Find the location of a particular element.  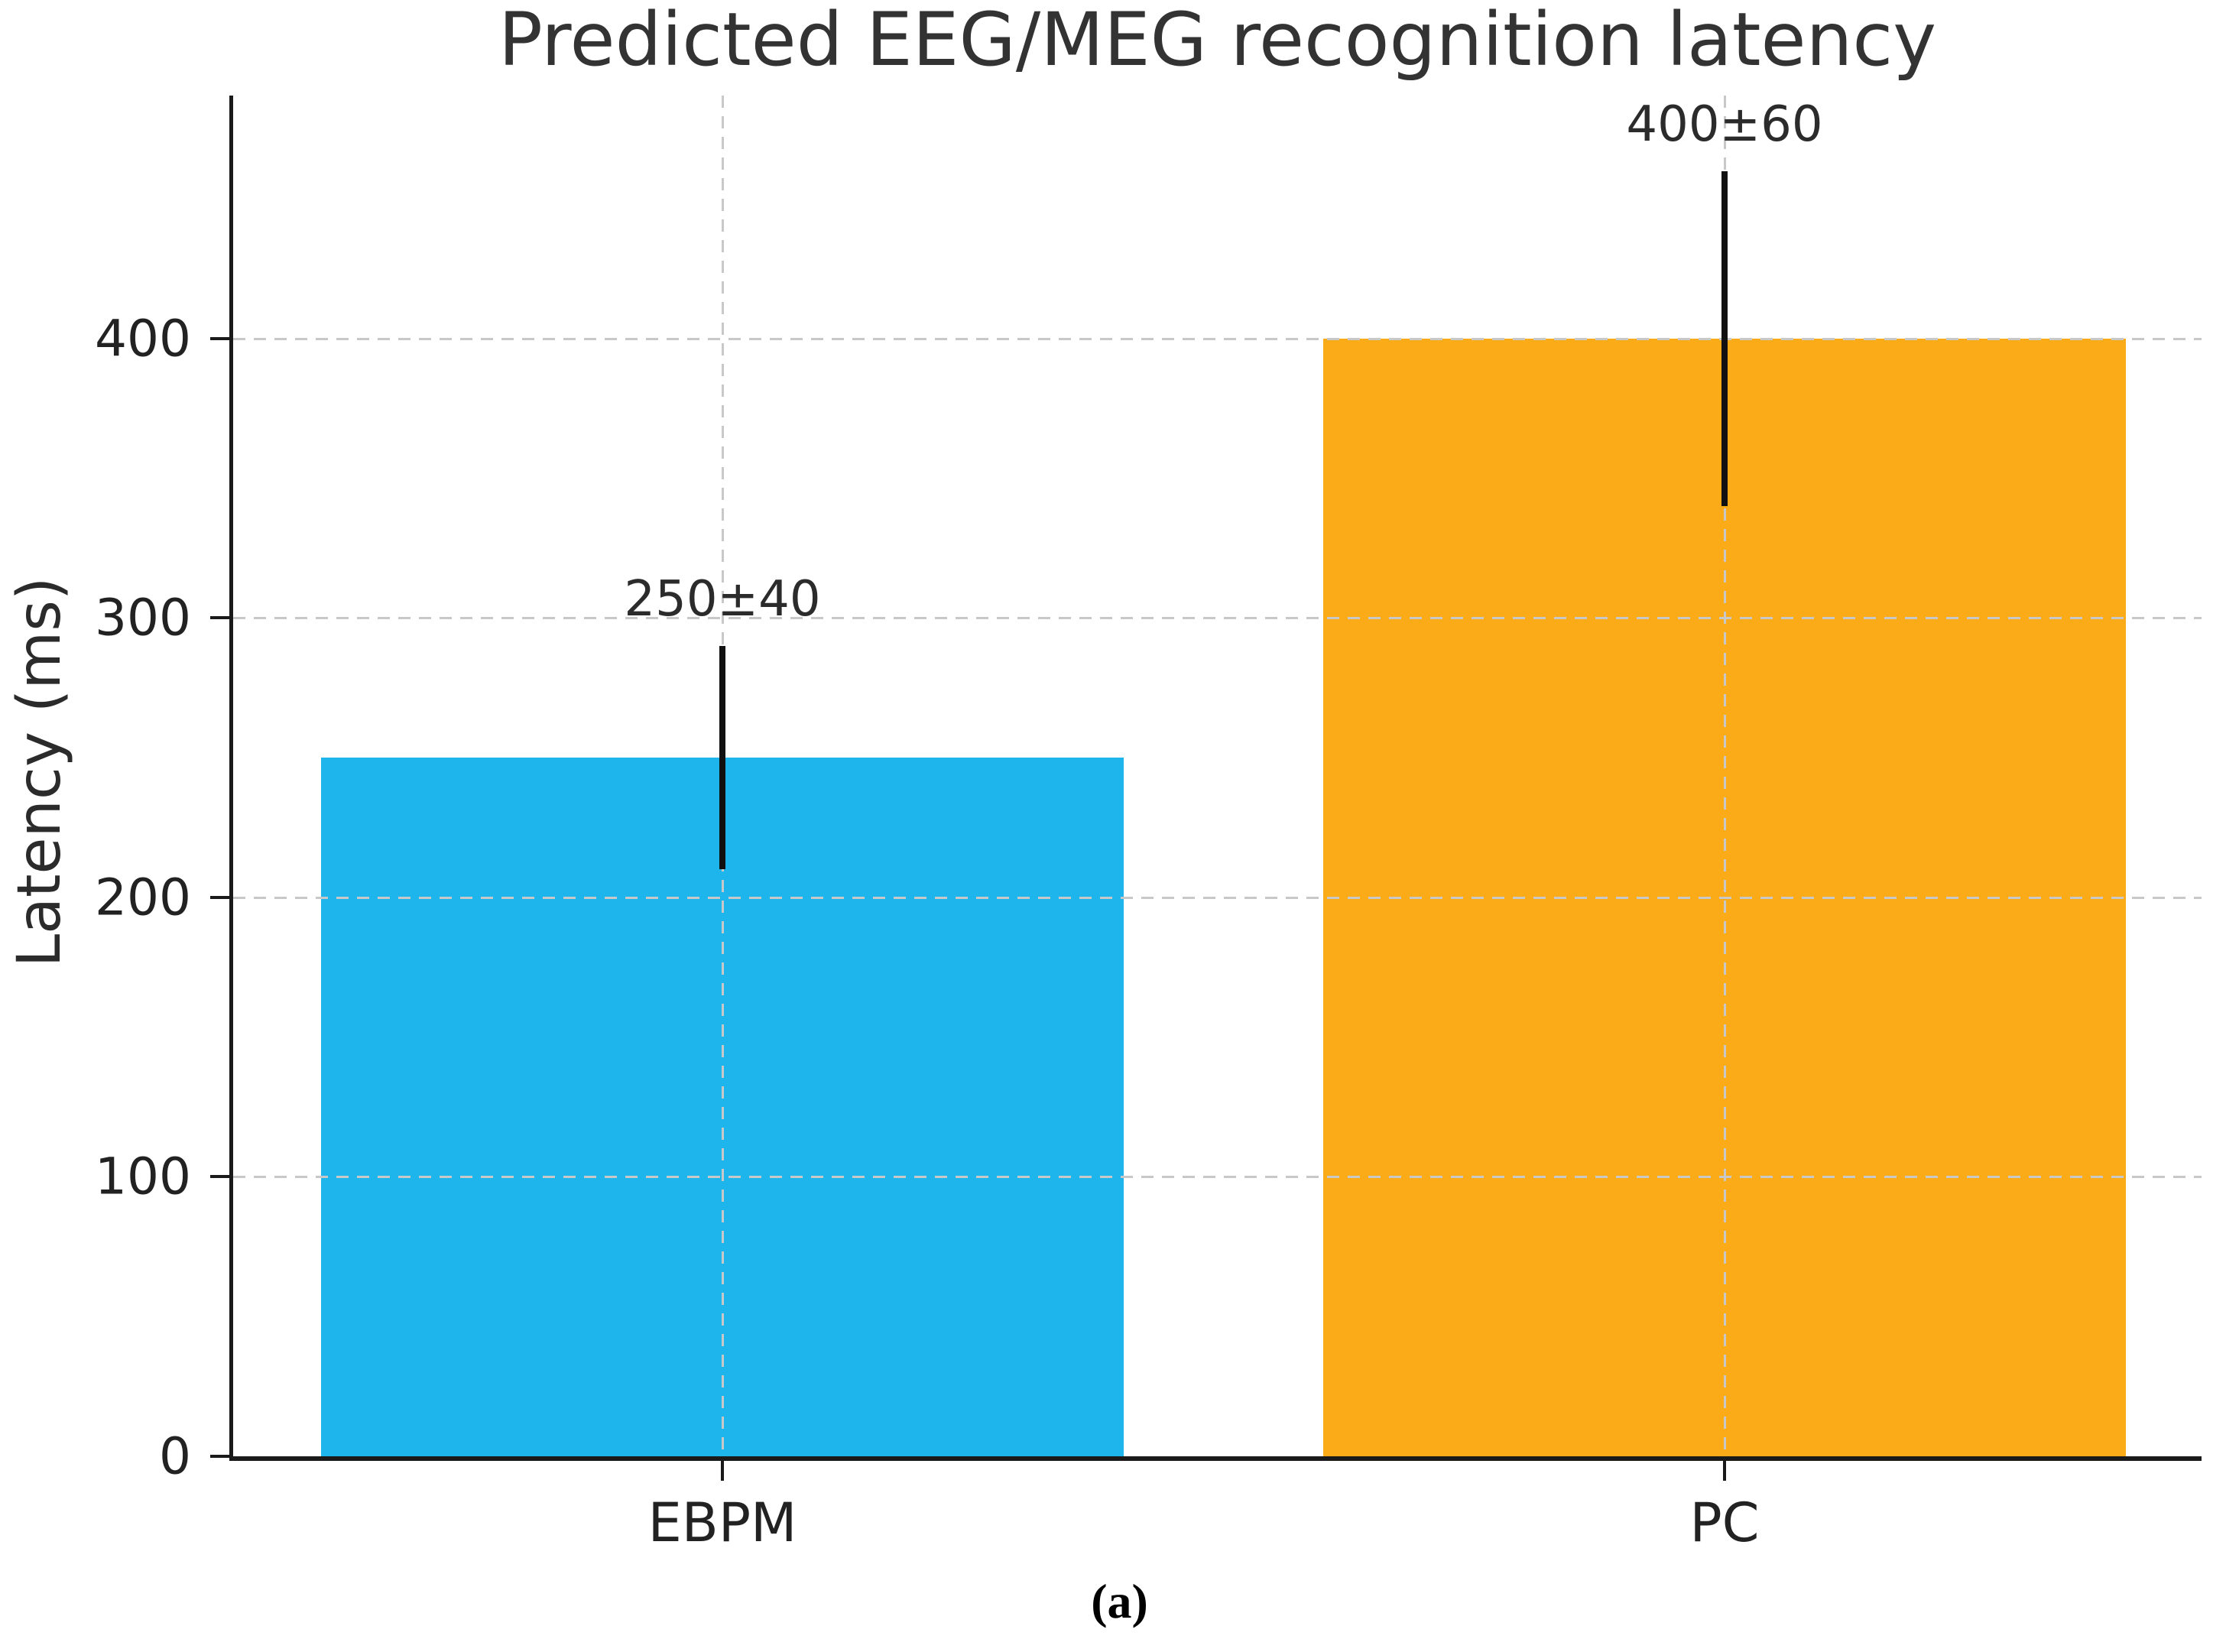

xtick-mark-ebpm is located at coordinates (722, 1471).